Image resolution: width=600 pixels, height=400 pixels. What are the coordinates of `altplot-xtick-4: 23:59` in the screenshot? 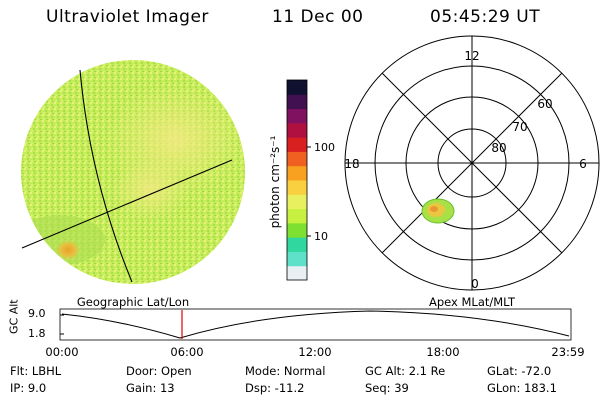 It's located at (568, 352).